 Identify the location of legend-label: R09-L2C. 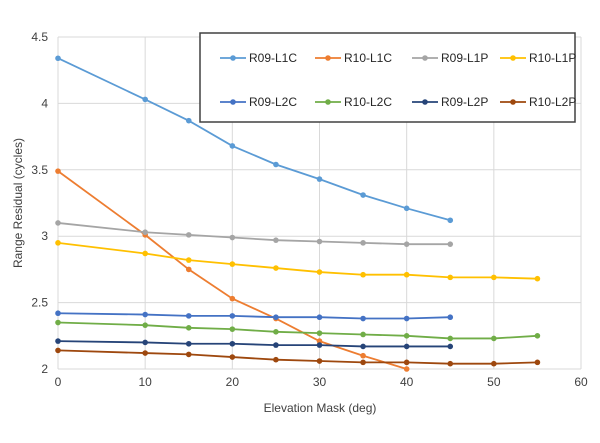
(273, 102).